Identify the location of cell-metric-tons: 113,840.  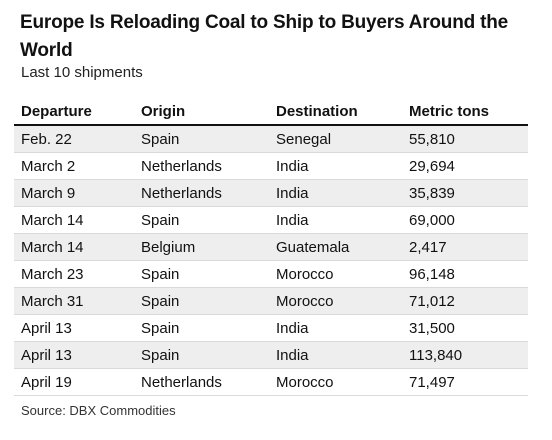
(465, 355).